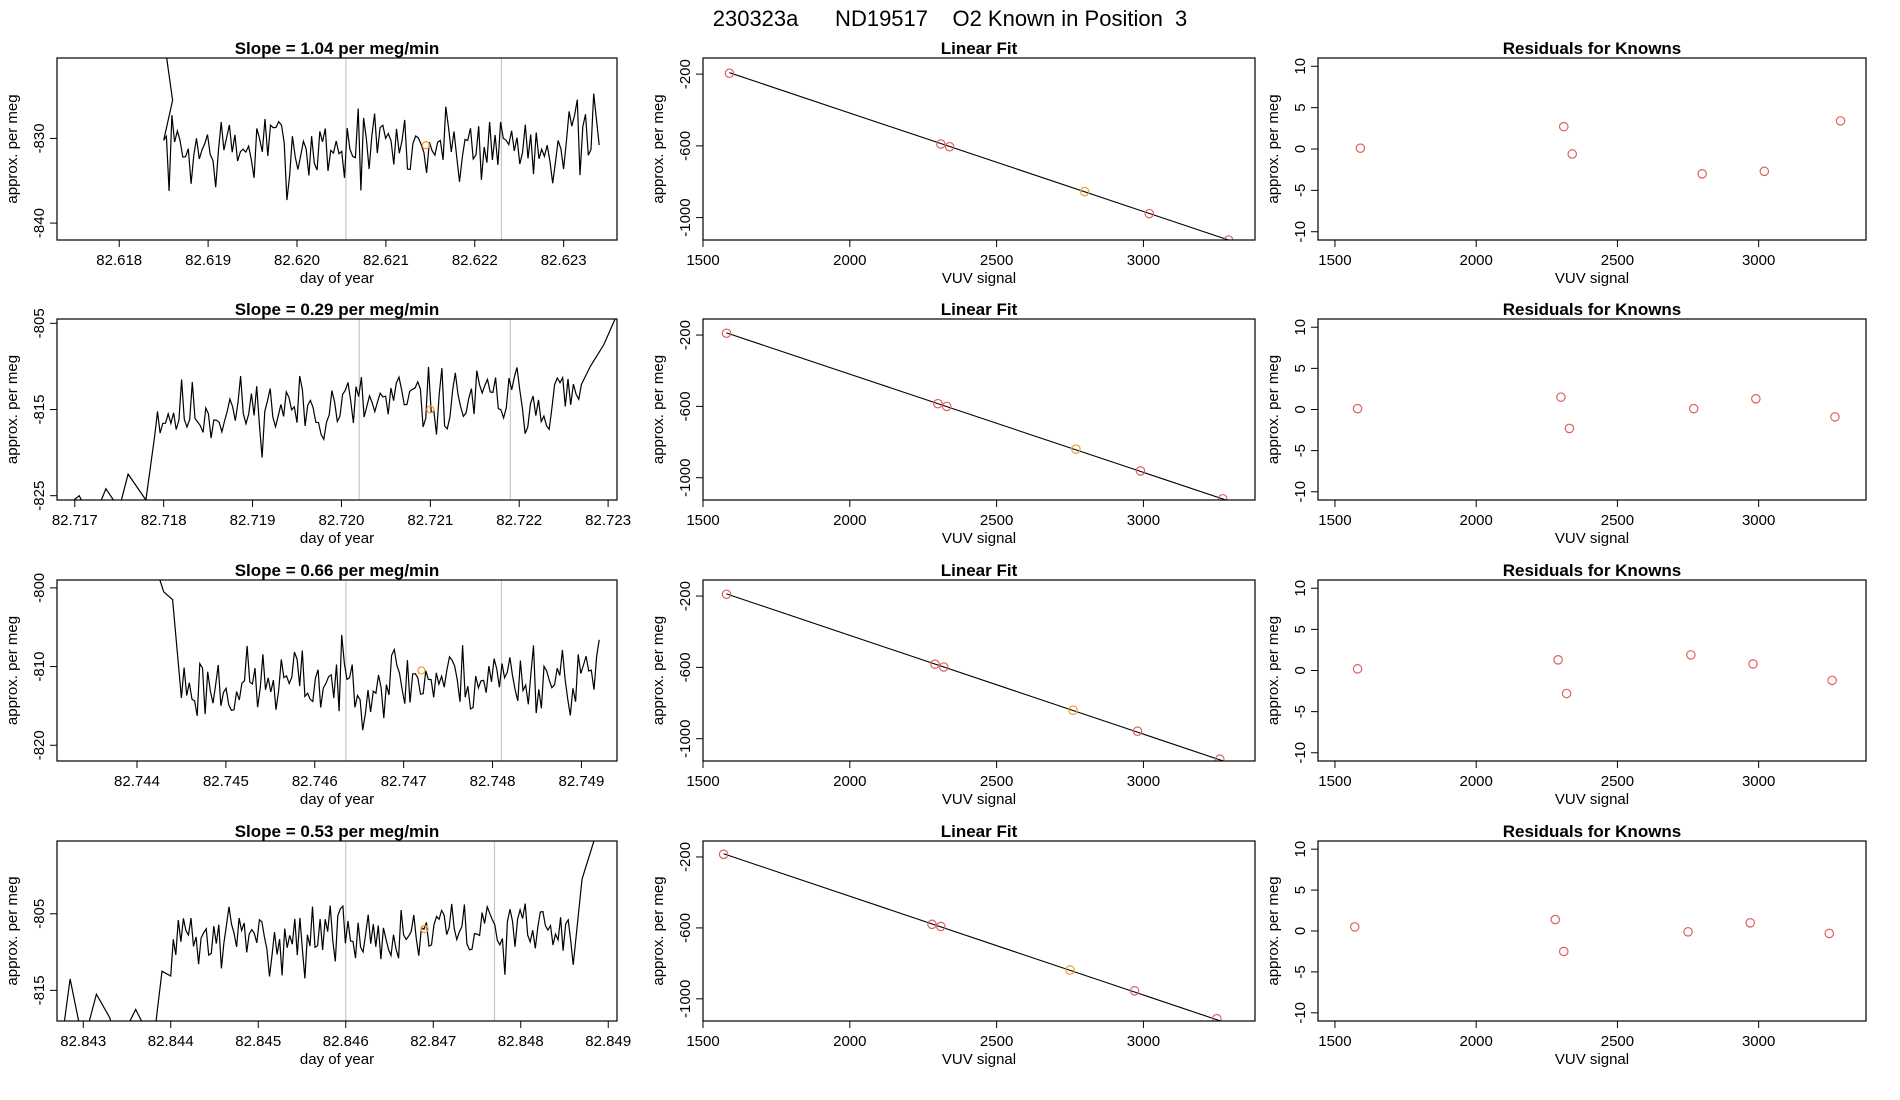 The image size is (1900, 1100). What do you see at coordinates (253, 520) in the screenshot?
I see `x-tick-label: 82.719` at bounding box center [253, 520].